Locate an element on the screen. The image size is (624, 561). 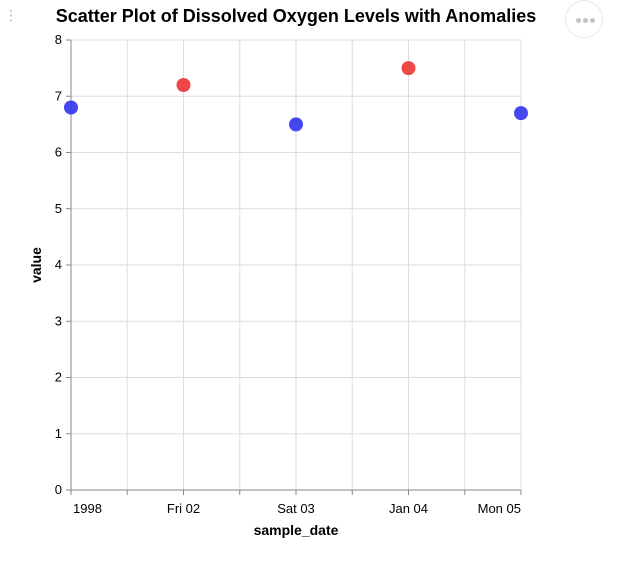
x-tick-label: Sat 03 is located at coordinates (296, 508).